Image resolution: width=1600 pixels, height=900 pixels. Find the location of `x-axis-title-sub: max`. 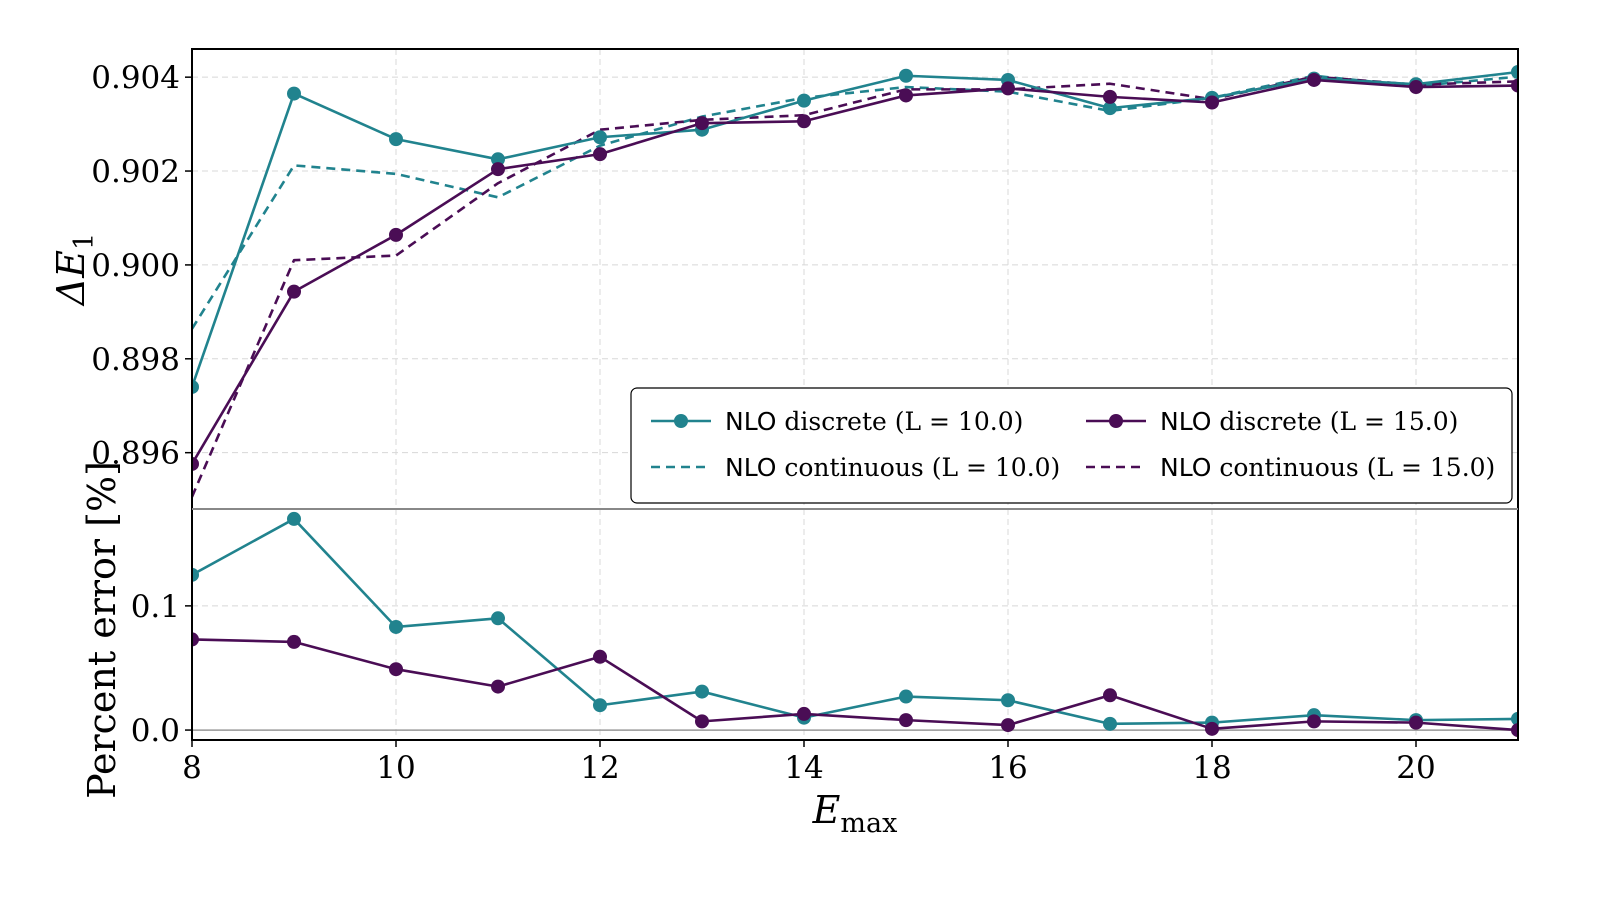

x-axis-title-sub: max is located at coordinates (868, 823).